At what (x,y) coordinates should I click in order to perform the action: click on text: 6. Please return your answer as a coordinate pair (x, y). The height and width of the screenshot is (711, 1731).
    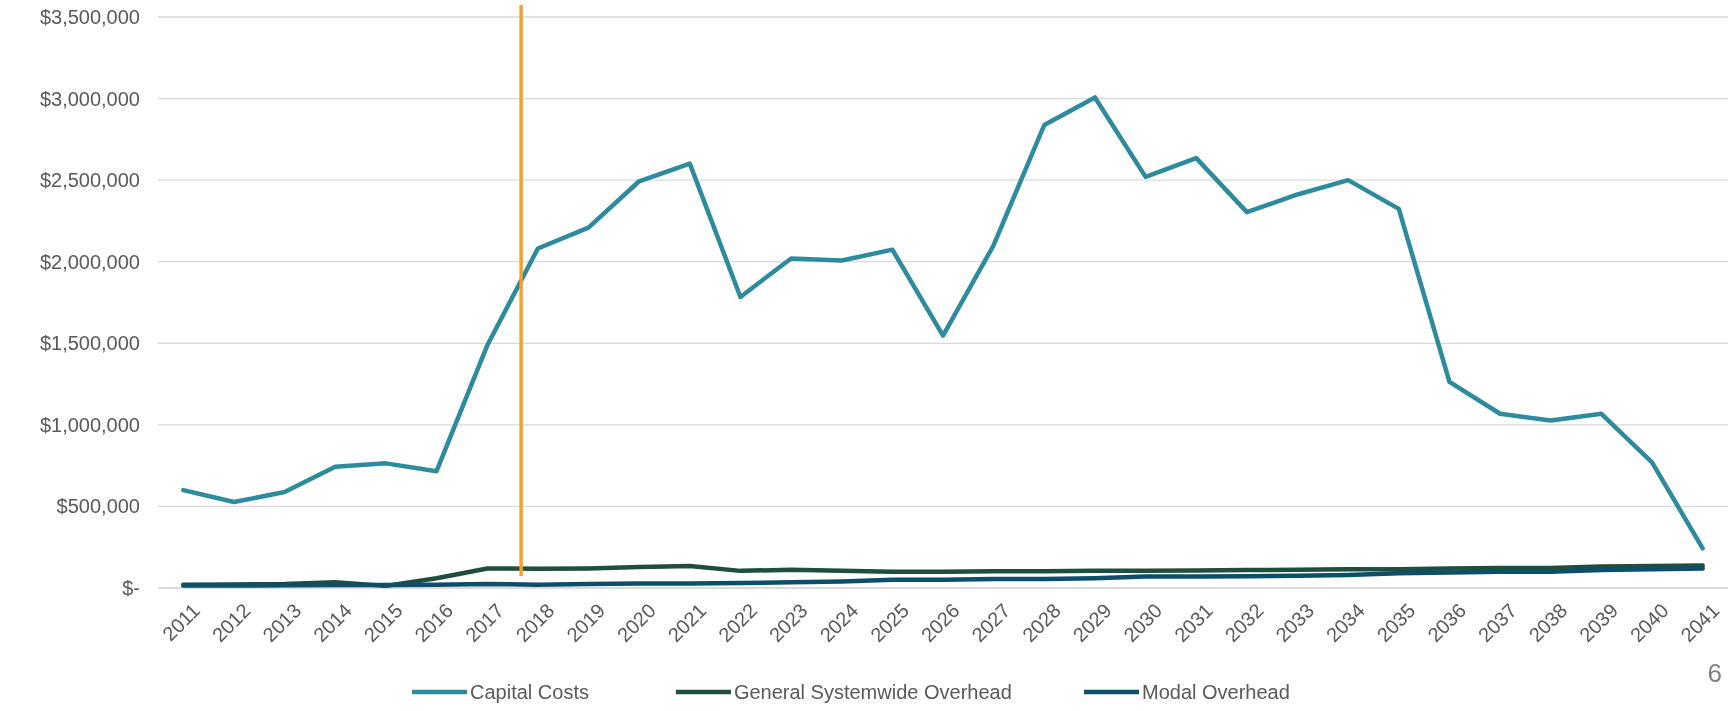
    Looking at the image, I should click on (1714, 673).